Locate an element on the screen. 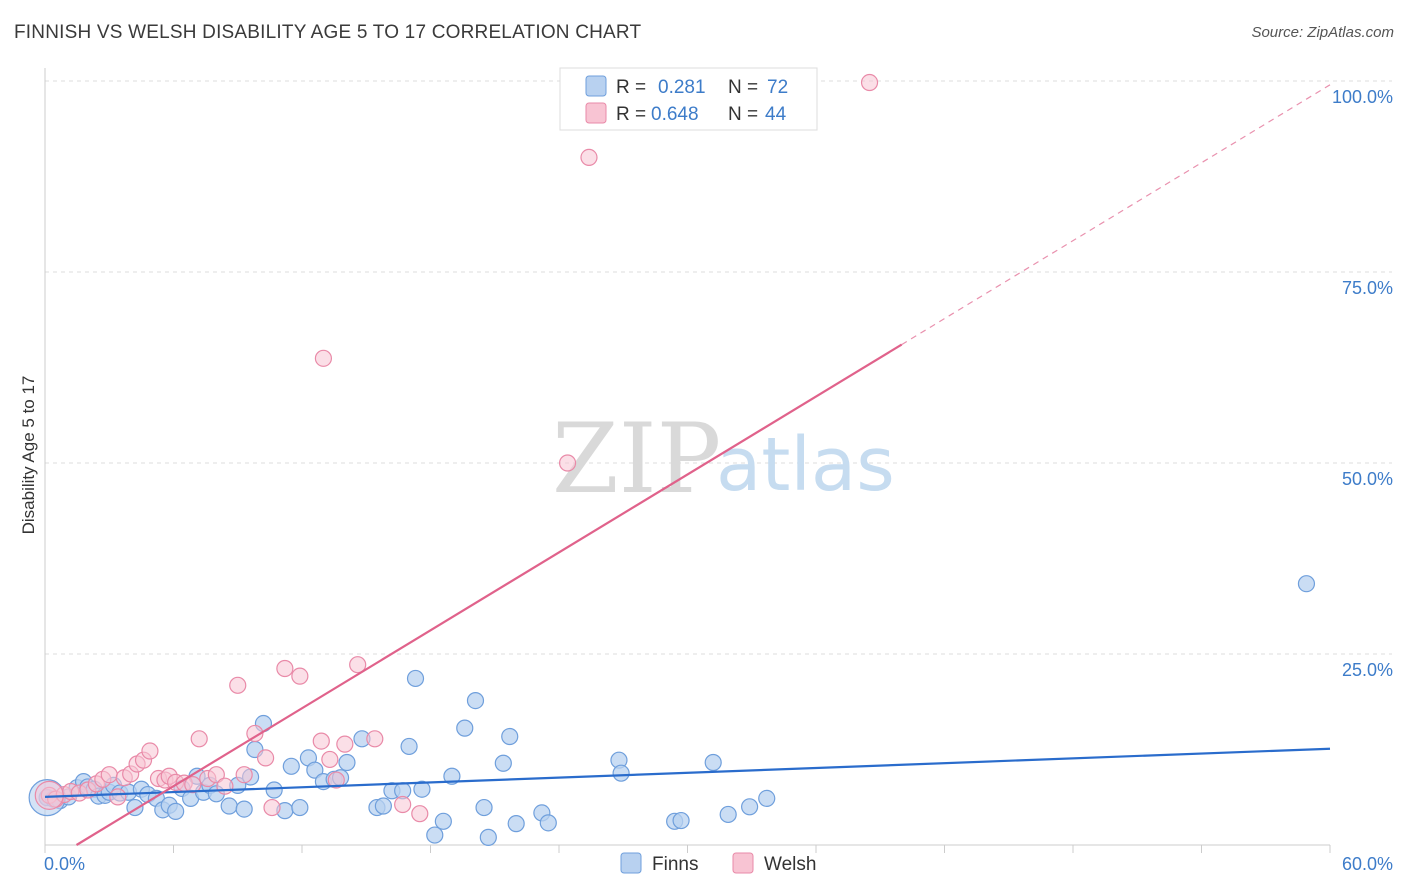 This screenshot has height=892, width=1406. y-tick-label-50: 50.0% is located at coordinates (1367, 479).